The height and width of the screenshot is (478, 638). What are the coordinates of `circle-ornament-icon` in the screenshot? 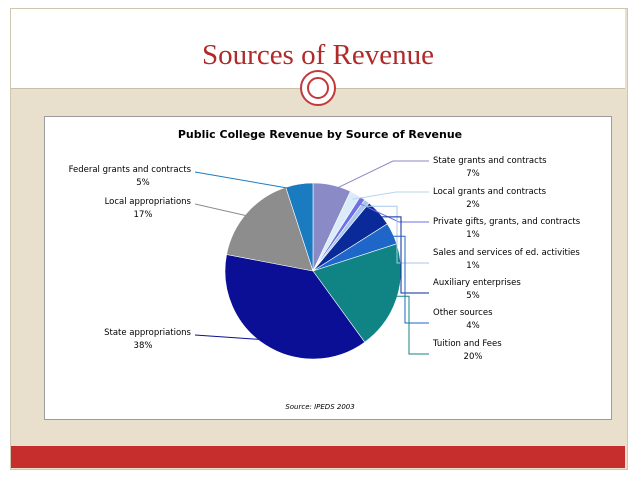 It's located at (318, 88).